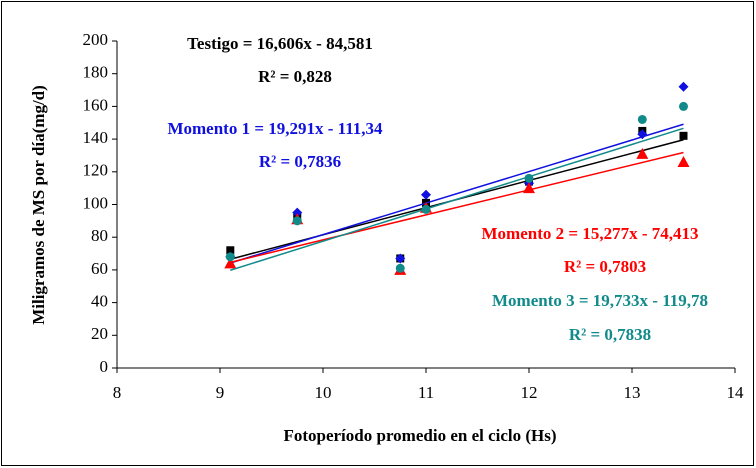 The image size is (756, 468). Describe the element at coordinates (96, 39) in the screenshot. I see `y-tick-label: 200` at that location.